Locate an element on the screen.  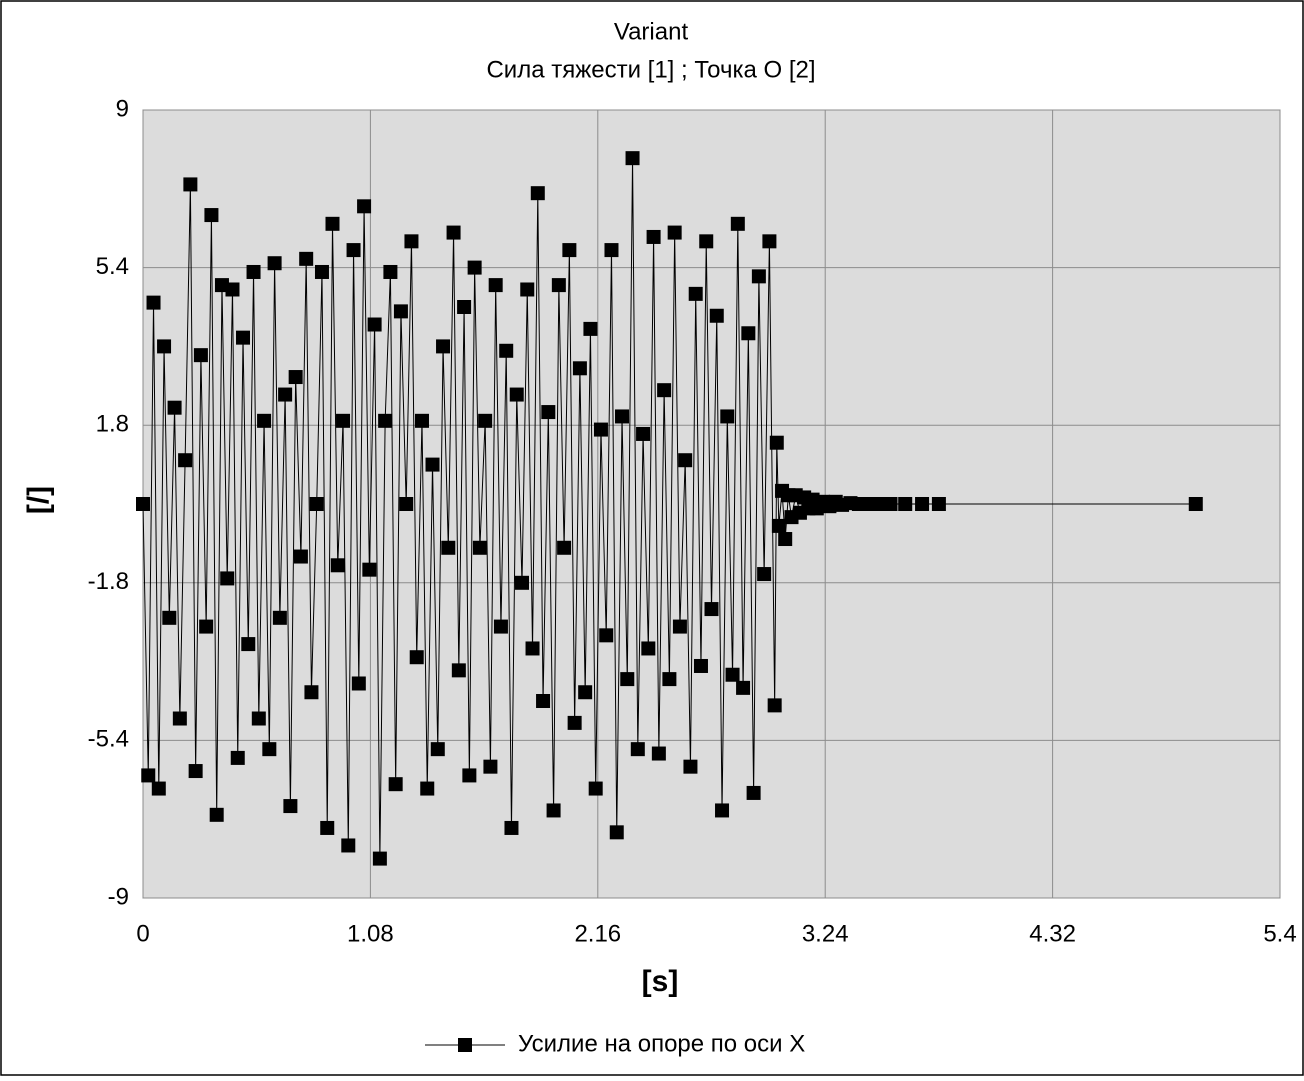
x-tick-label: 5.4 is located at coordinates (1279, 933).